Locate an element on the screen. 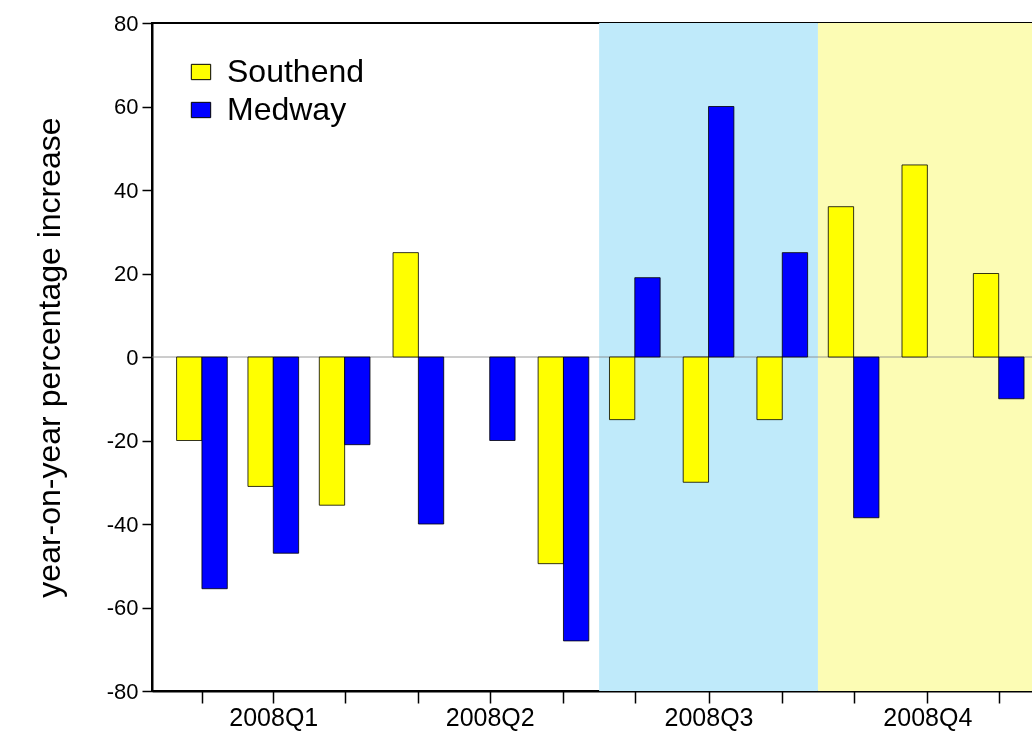 This screenshot has height=739, width=1032. x-tick-label: 2008Q4 is located at coordinates (928, 716).